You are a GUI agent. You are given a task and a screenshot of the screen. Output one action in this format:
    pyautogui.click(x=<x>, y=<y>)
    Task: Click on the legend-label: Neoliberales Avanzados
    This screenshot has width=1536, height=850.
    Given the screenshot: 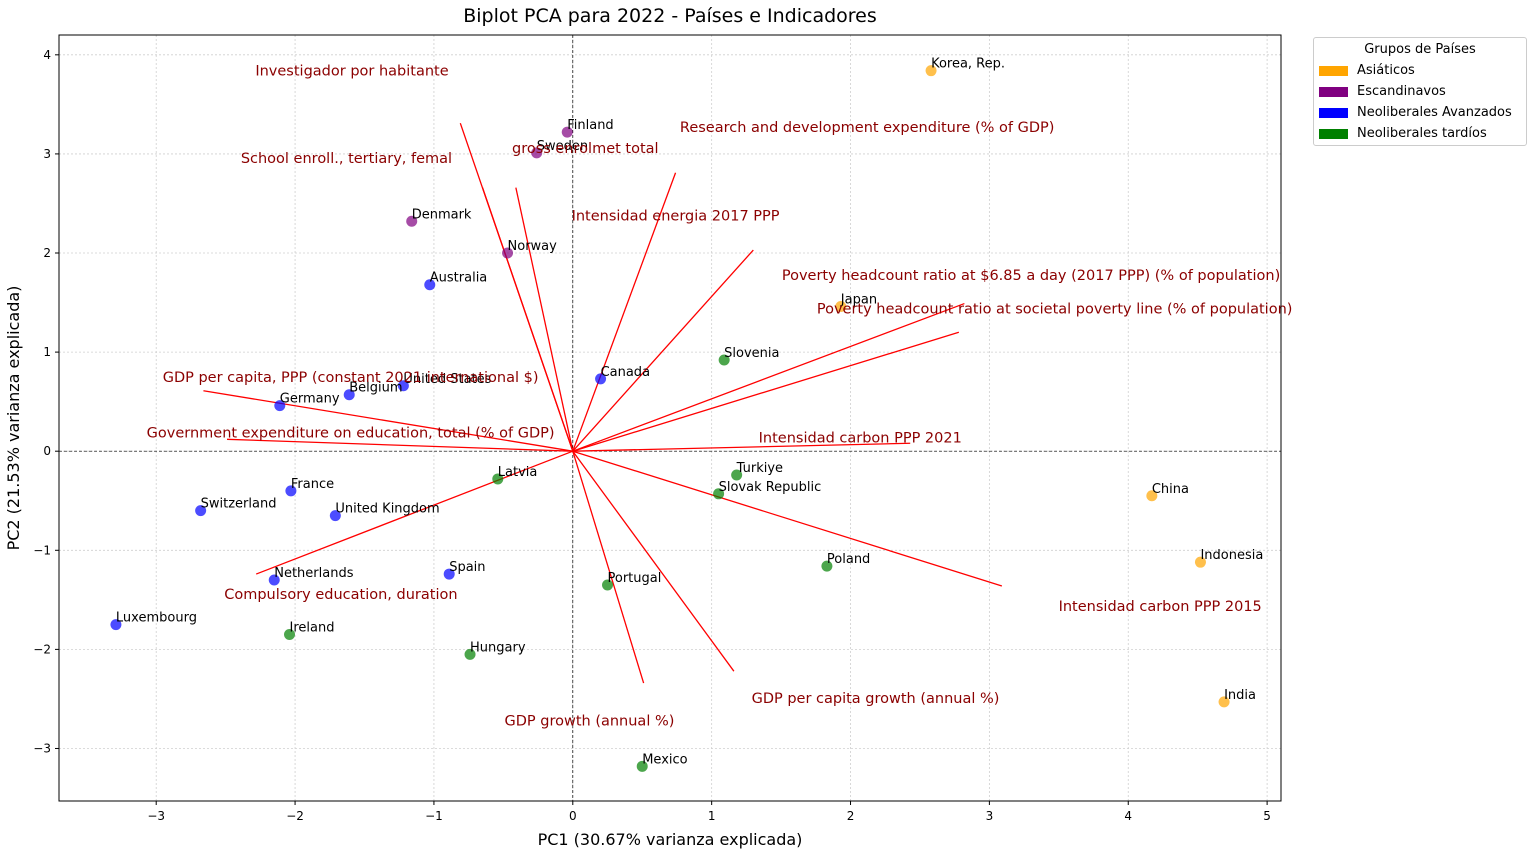 What is the action you would take?
    pyautogui.click(x=1434, y=112)
    